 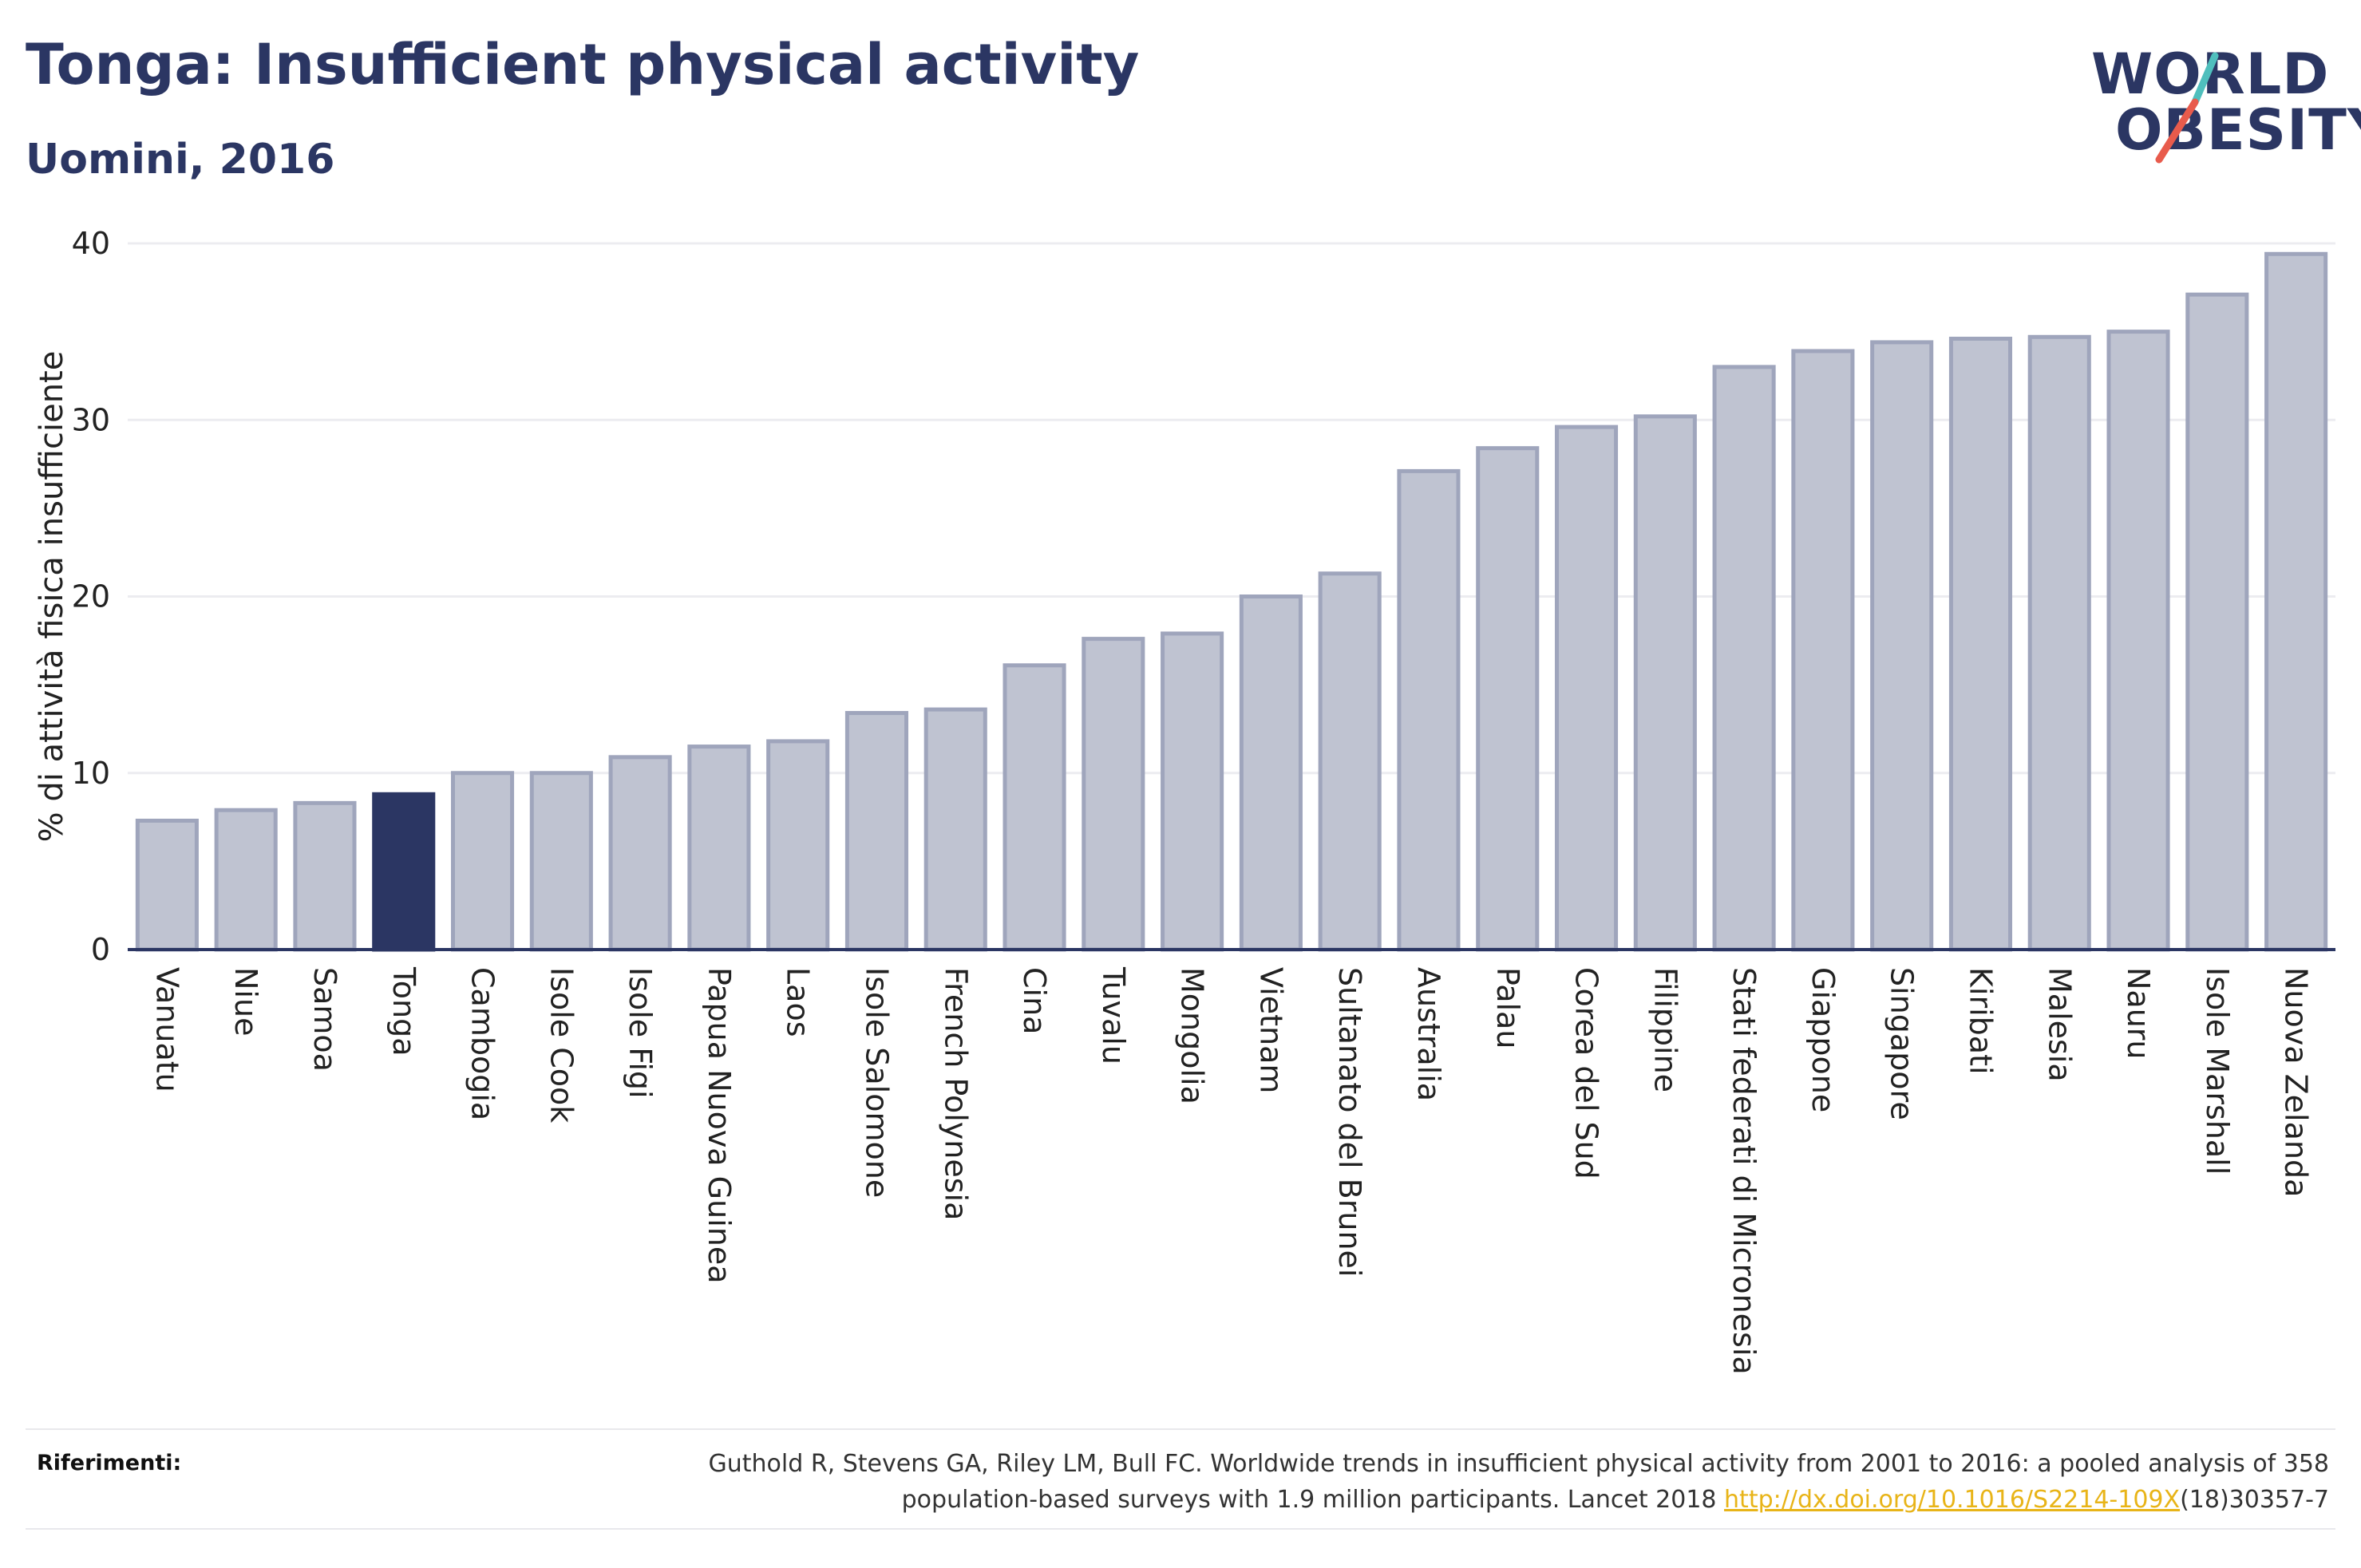 I want to click on chart-subtitle: Uomini, 2016, so click(x=180, y=160).